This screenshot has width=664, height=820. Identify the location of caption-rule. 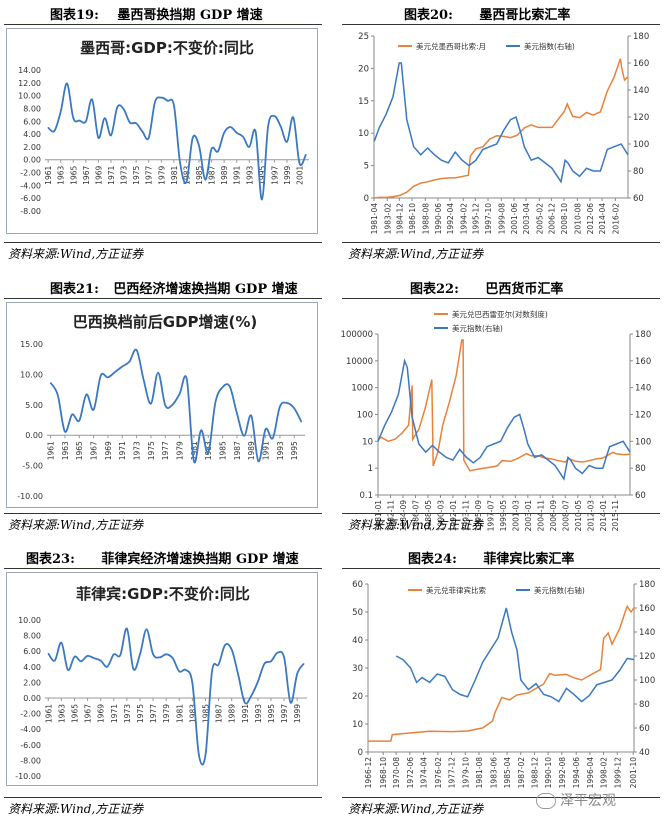
(163, 298).